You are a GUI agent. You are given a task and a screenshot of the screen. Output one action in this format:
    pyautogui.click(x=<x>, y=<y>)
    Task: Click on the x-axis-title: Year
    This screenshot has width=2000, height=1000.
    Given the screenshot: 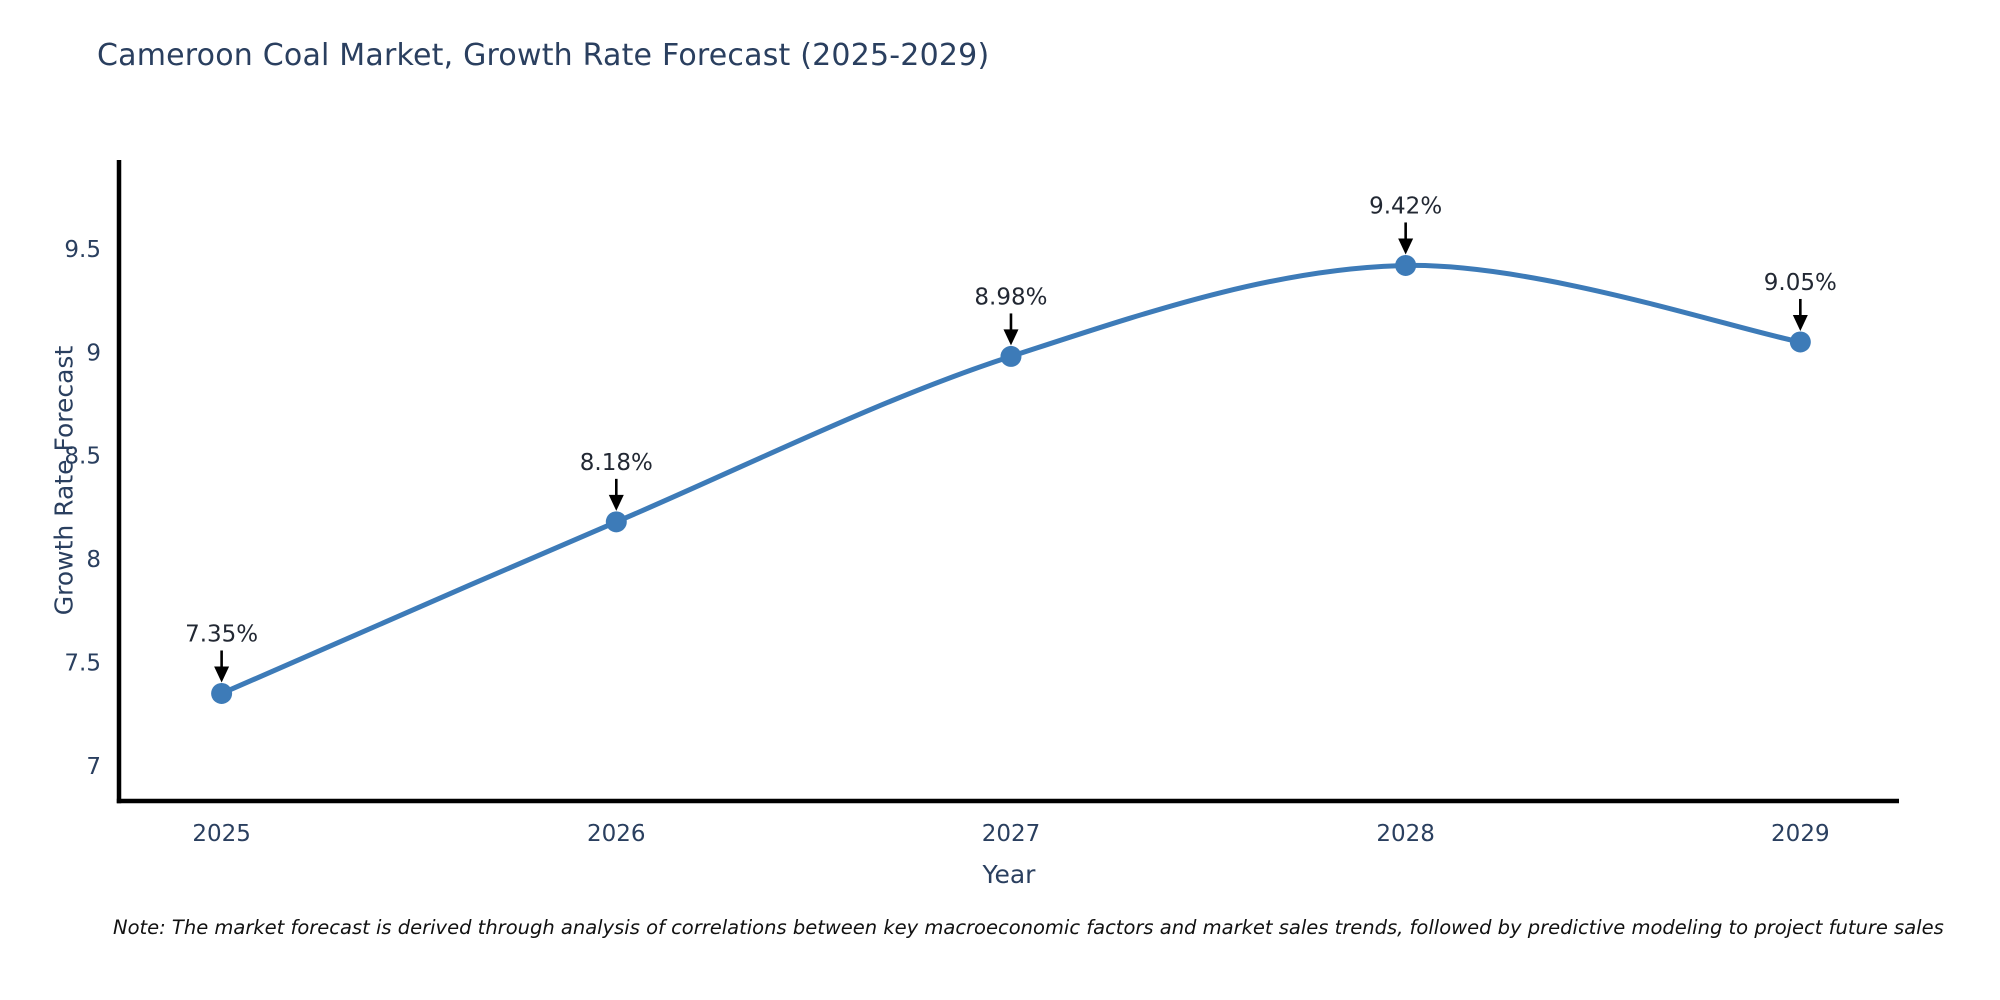 What is the action you would take?
    pyautogui.click(x=1009, y=874)
    